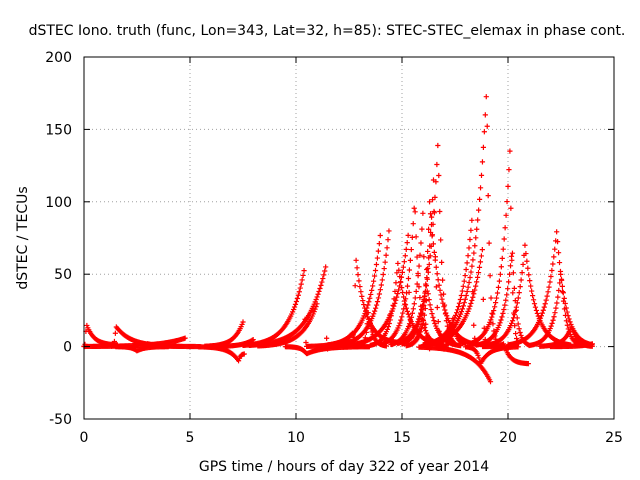  I want to click on y-tick-label: 0, so click(67, 348).